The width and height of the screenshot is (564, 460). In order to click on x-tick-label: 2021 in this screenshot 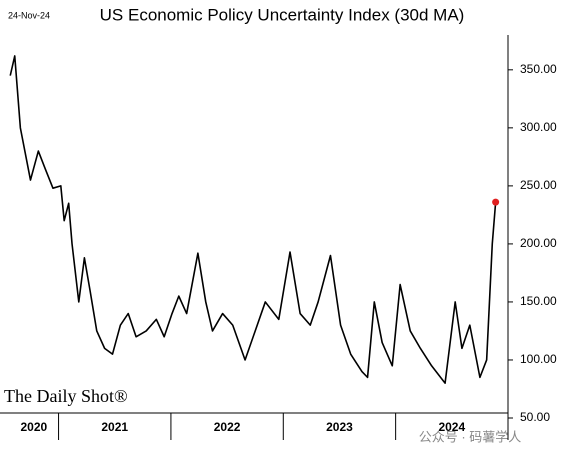, I will do `click(114, 427)`.